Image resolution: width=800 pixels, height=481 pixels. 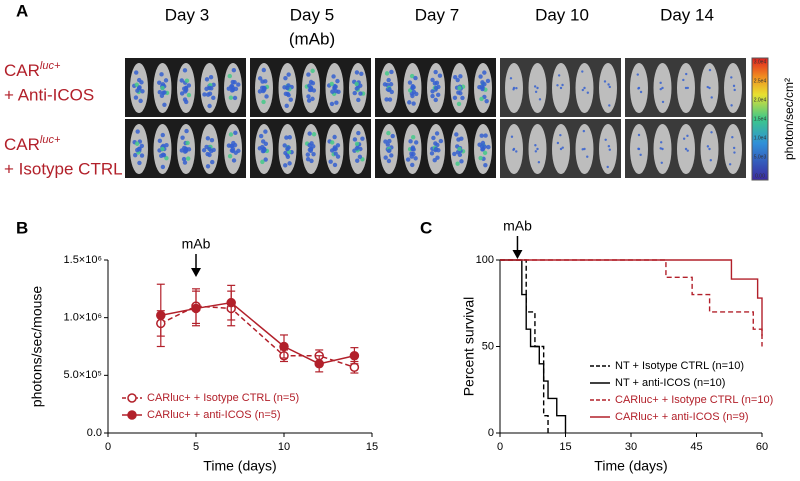 What do you see at coordinates (760, 176) in the screenshot?
I see `colorbar-tick: 0.00` at bounding box center [760, 176].